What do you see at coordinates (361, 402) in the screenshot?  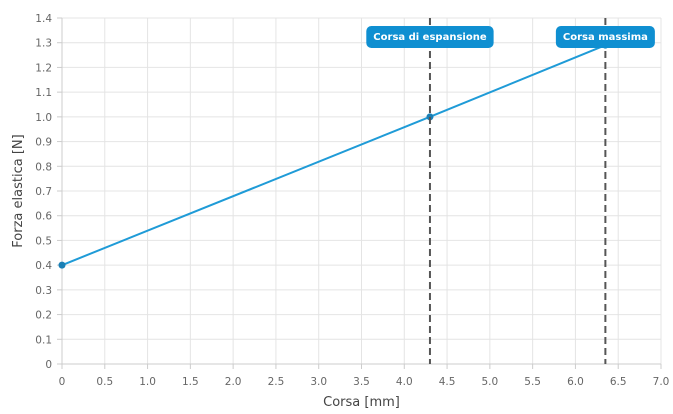 I see `x-axis-label: Corsa [mm]` at bounding box center [361, 402].